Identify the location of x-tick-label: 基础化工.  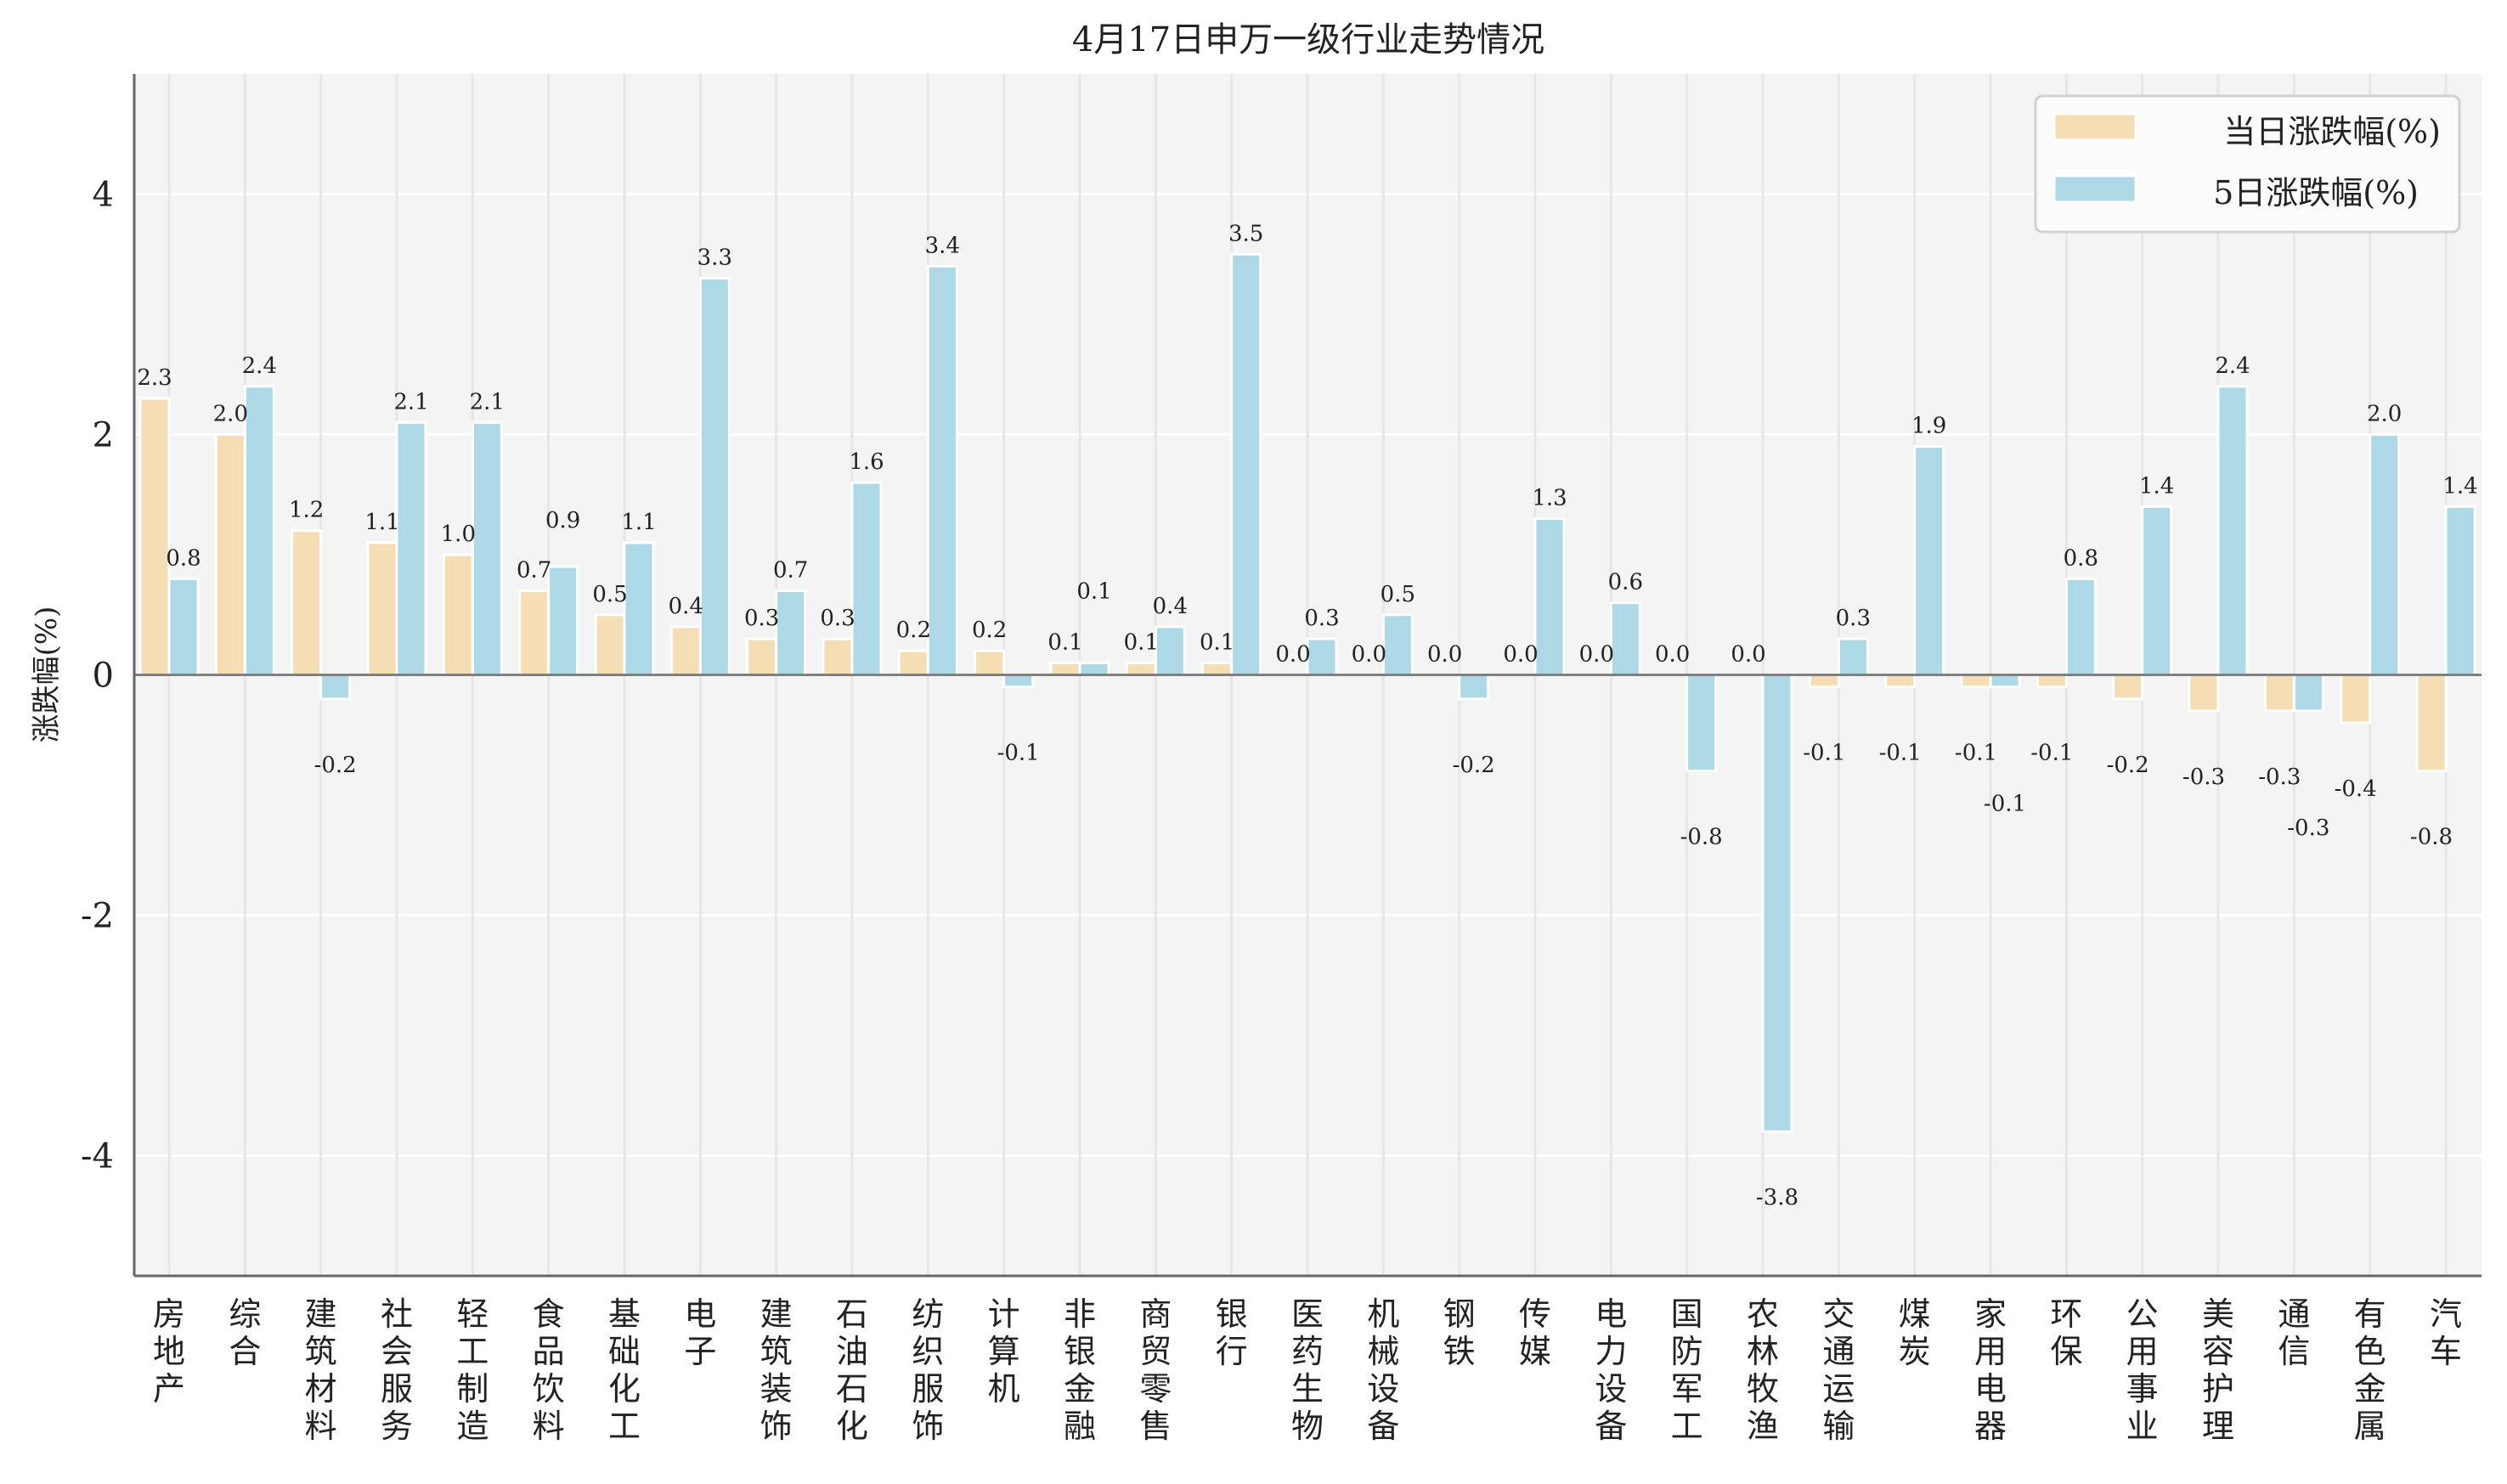
(624, 1370).